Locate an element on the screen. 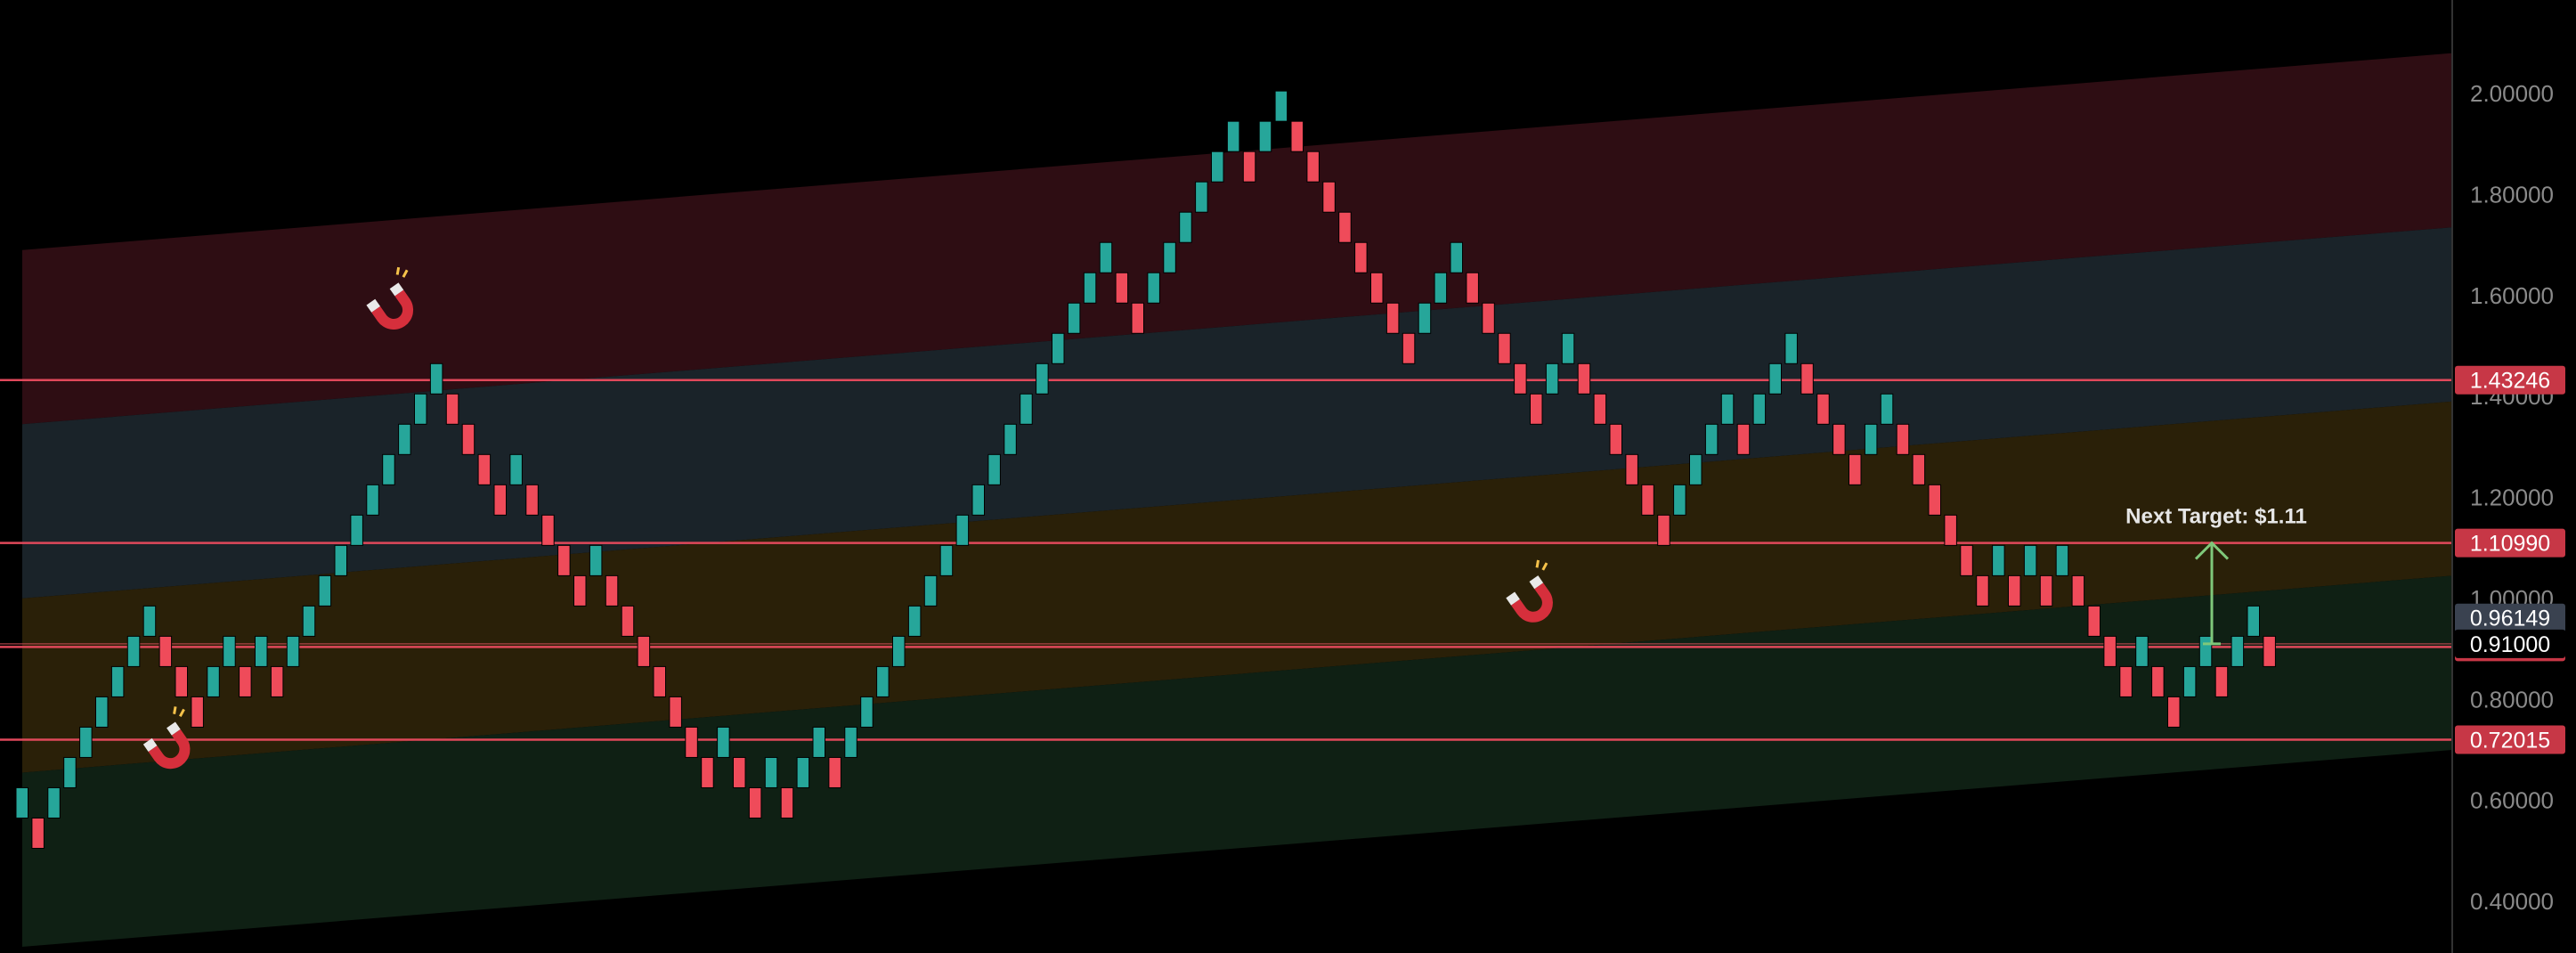  magnet-body is located at coordinates (392, 309).